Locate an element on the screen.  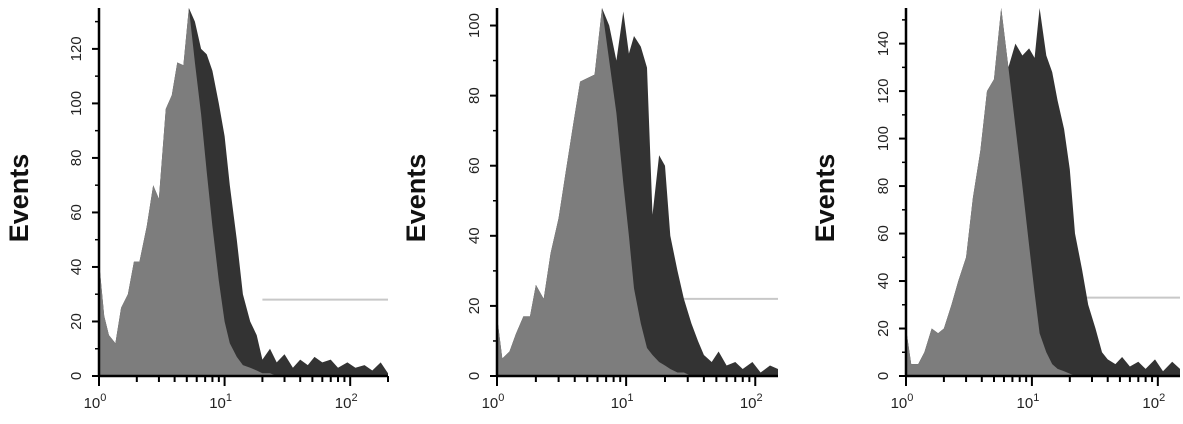
y-tick-label: 140 is located at coordinates (883, 43).